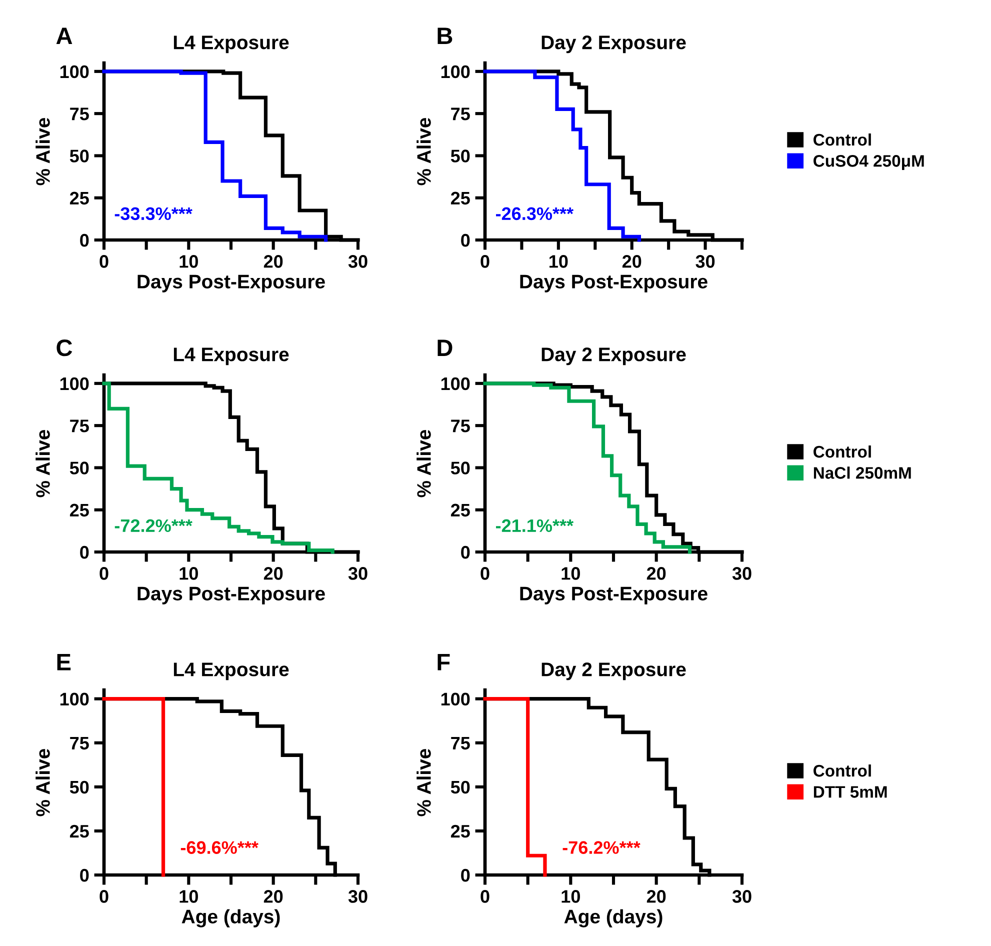  I want to click on annotation: -26.3%***, so click(535, 213).